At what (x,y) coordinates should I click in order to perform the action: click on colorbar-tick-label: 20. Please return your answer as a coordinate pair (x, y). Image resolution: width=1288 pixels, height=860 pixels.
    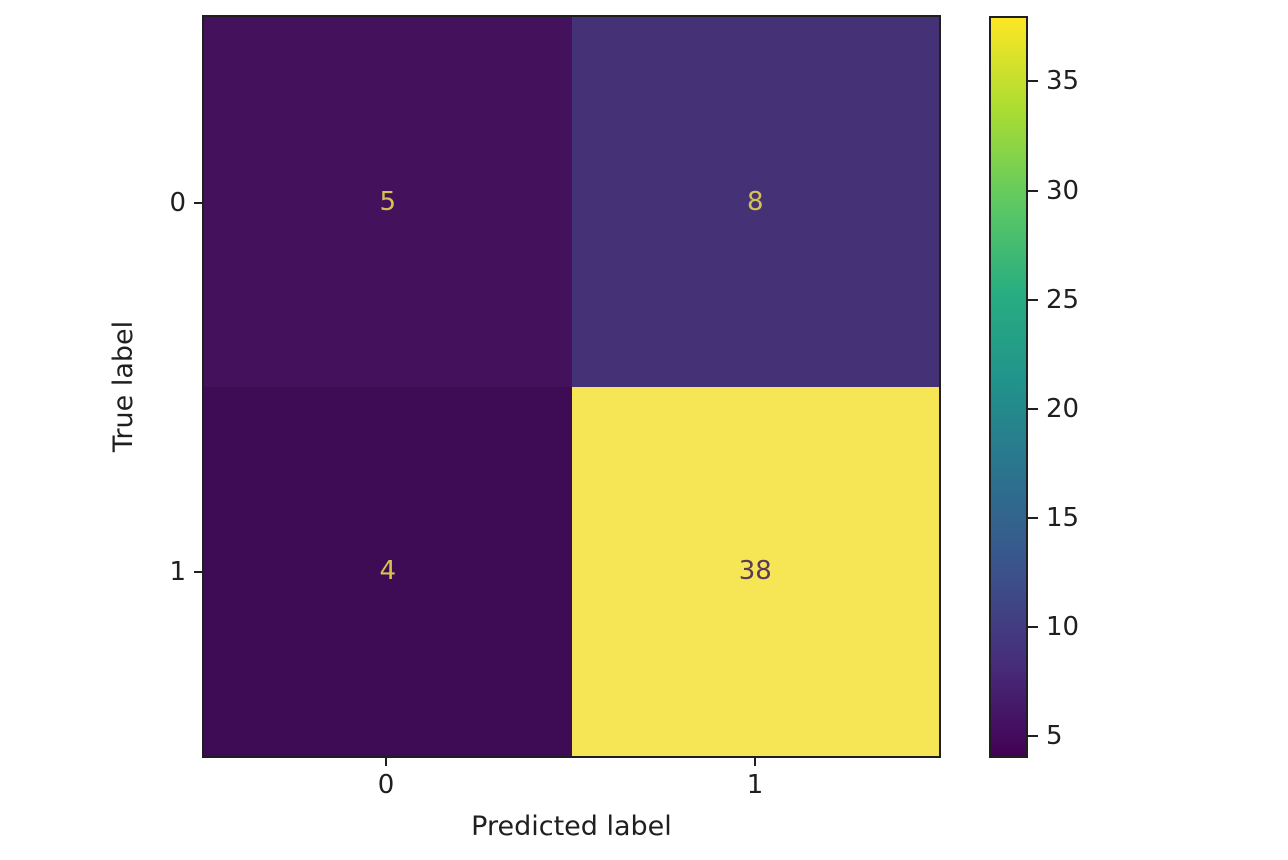
    Looking at the image, I should click on (1063, 408).